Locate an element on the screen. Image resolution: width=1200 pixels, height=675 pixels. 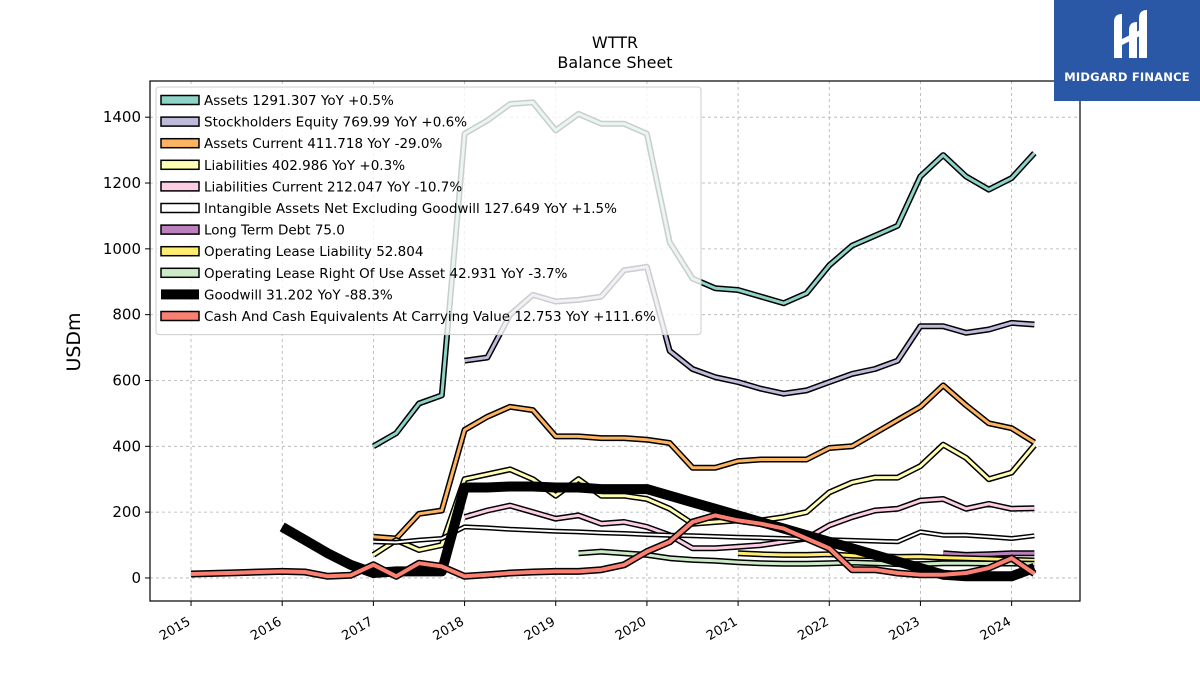
legend-item: Long Term Debt 75.0 is located at coordinates (252, 231).